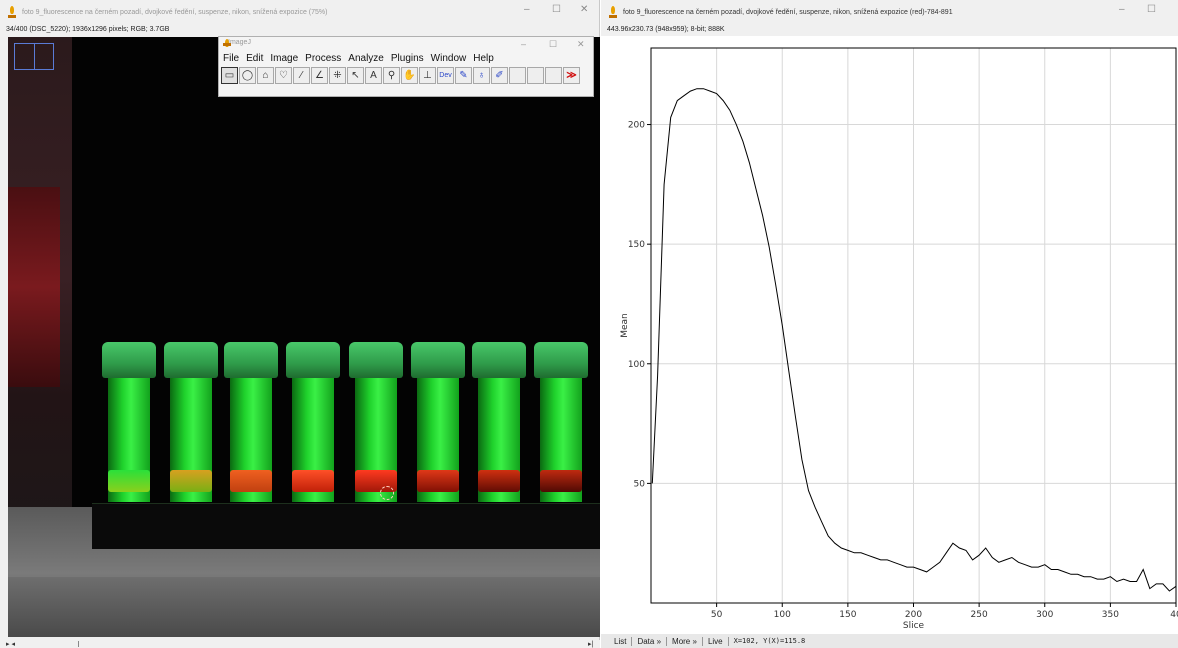 This screenshot has width=1178, height=648. I want to click on imagej-title: ImageJ, so click(239, 42).